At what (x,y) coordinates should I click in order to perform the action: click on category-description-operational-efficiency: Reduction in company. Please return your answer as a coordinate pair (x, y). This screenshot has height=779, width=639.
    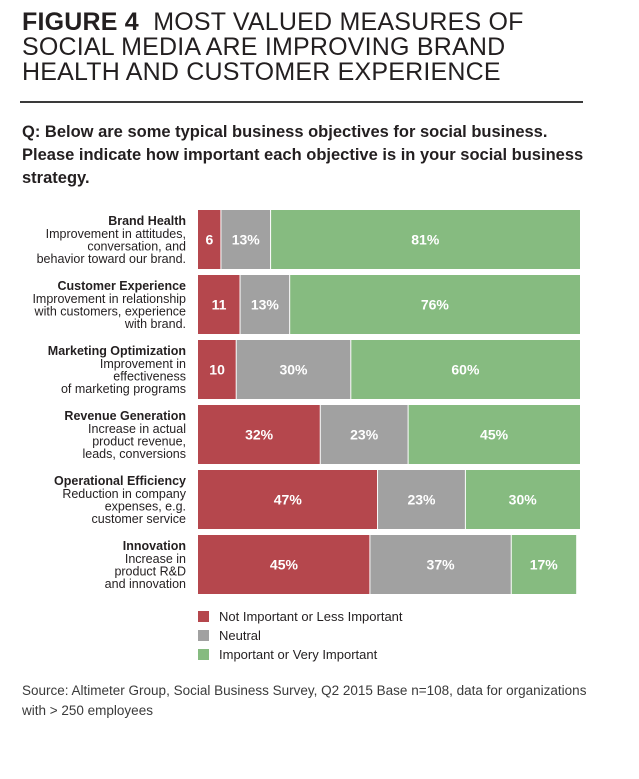
    Looking at the image, I should click on (124, 494).